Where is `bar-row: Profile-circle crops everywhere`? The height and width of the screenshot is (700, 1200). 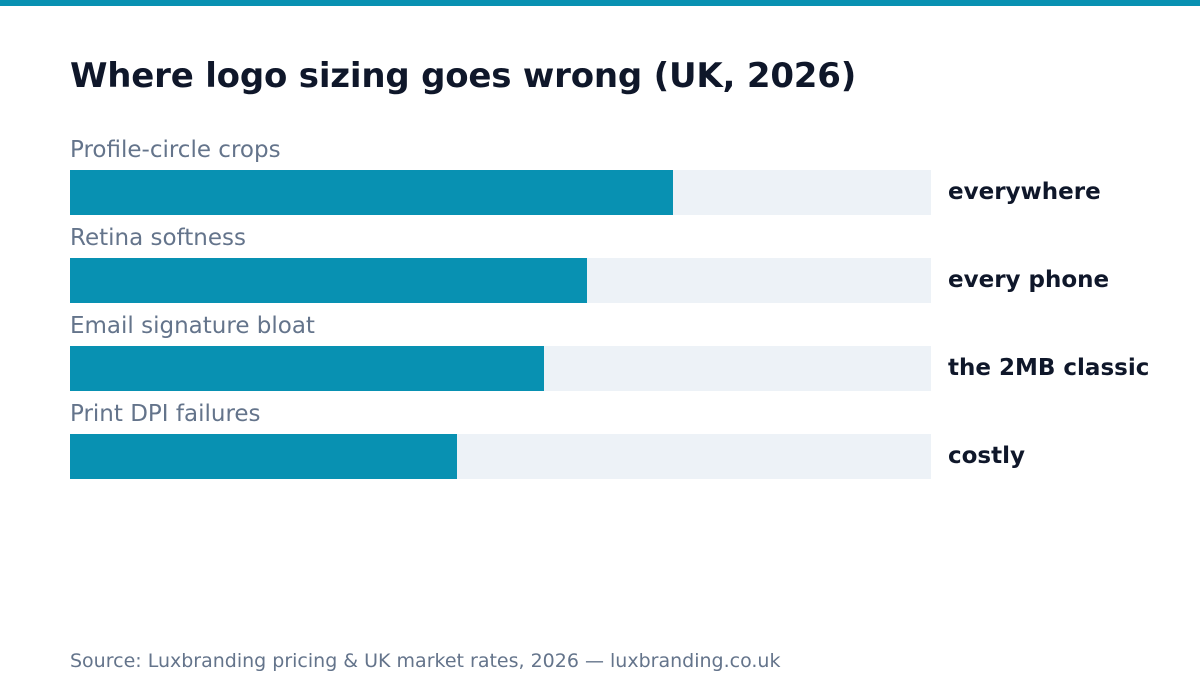
bar-row: Profile-circle crops everywhere is located at coordinates (600, 180).